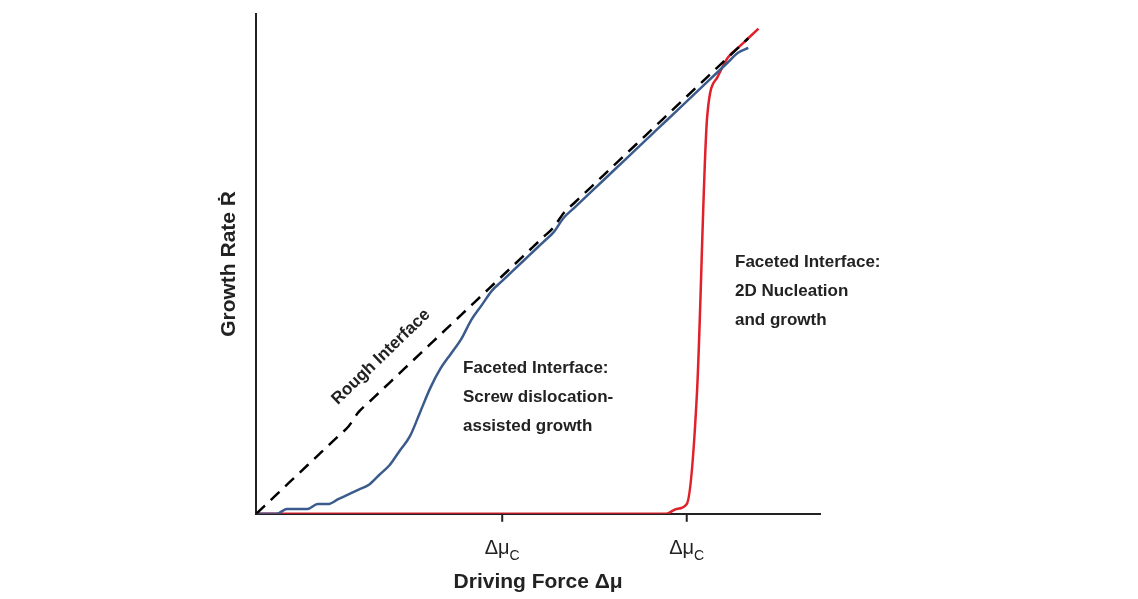 The image size is (1138, 599). Describe the element at coordinates (538, 396) in the screenshot. I see `series-label: Faceted Interface: Screw dislocation- assisted growth` at that location.